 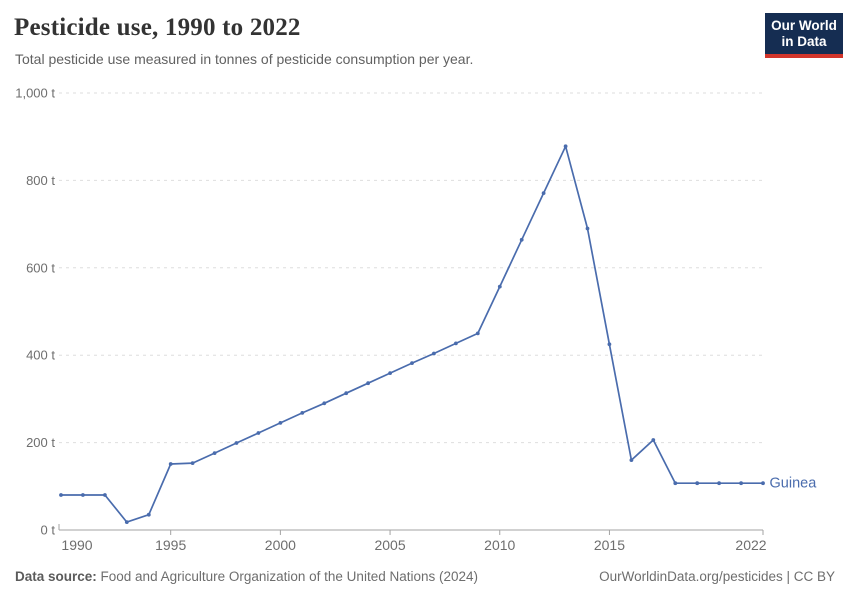 What do you see at coordinates (717, 576) in the screenshot?
I see `owid-url-license: OurWorldinData.org/pesticides | CC BY` at bounding box center [717, 576].